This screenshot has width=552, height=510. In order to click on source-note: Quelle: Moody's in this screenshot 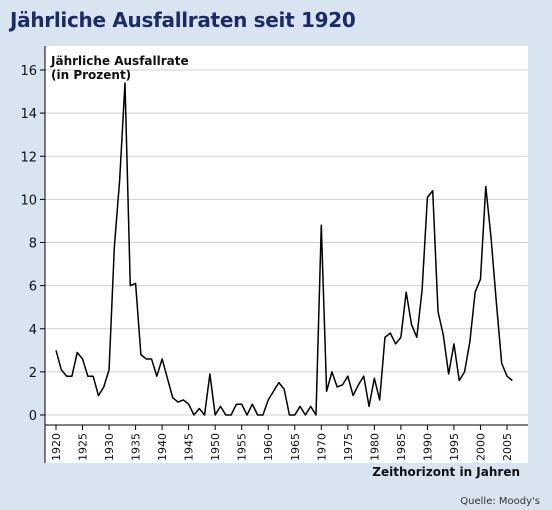, I will do `click(500, 501)`.